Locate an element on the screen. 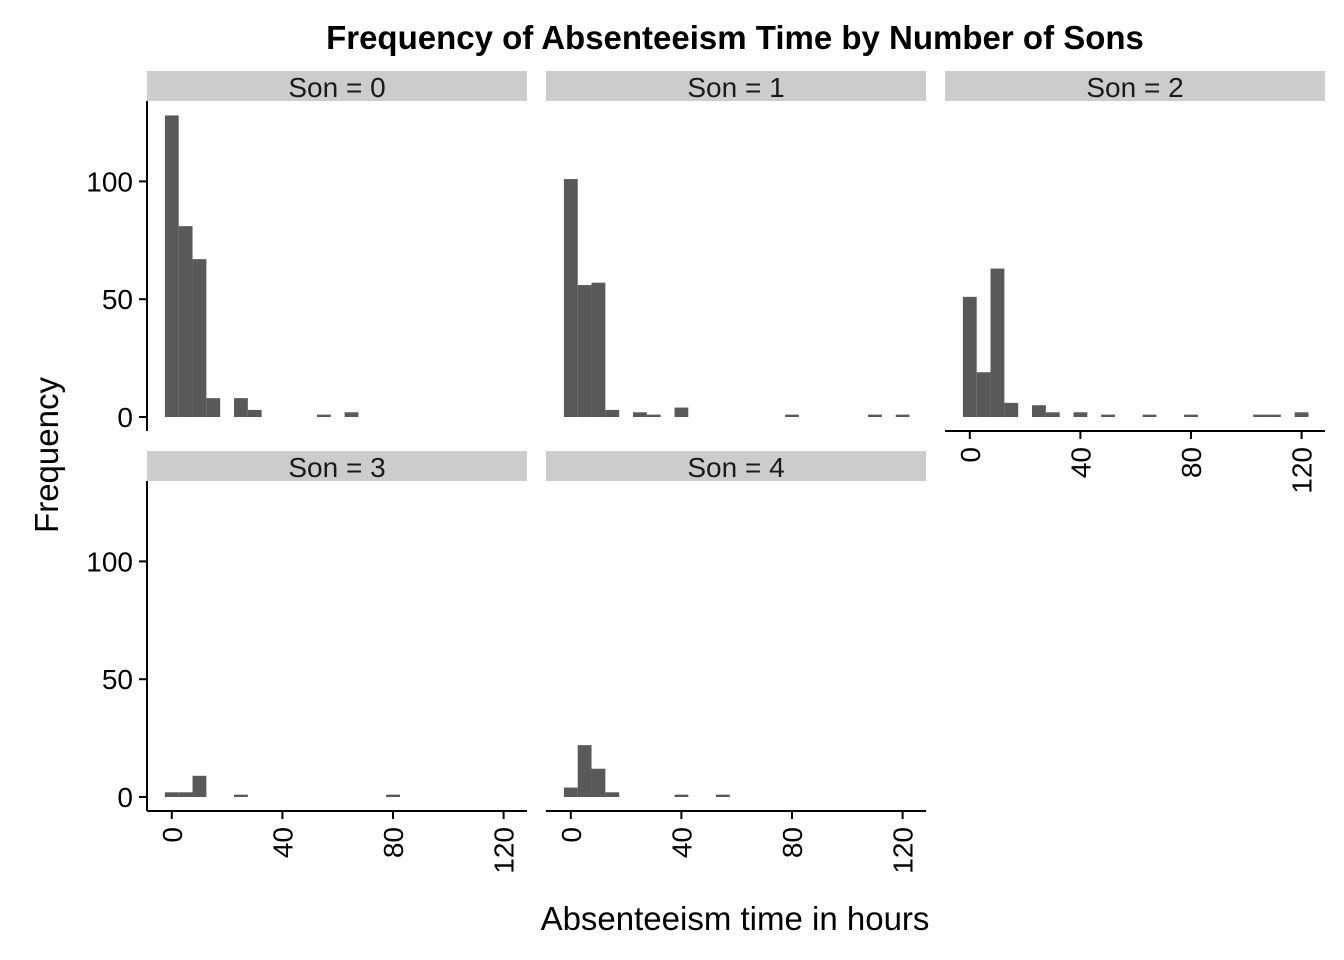  facet-panel: Son = 1 is located at coordinates (736, 244).